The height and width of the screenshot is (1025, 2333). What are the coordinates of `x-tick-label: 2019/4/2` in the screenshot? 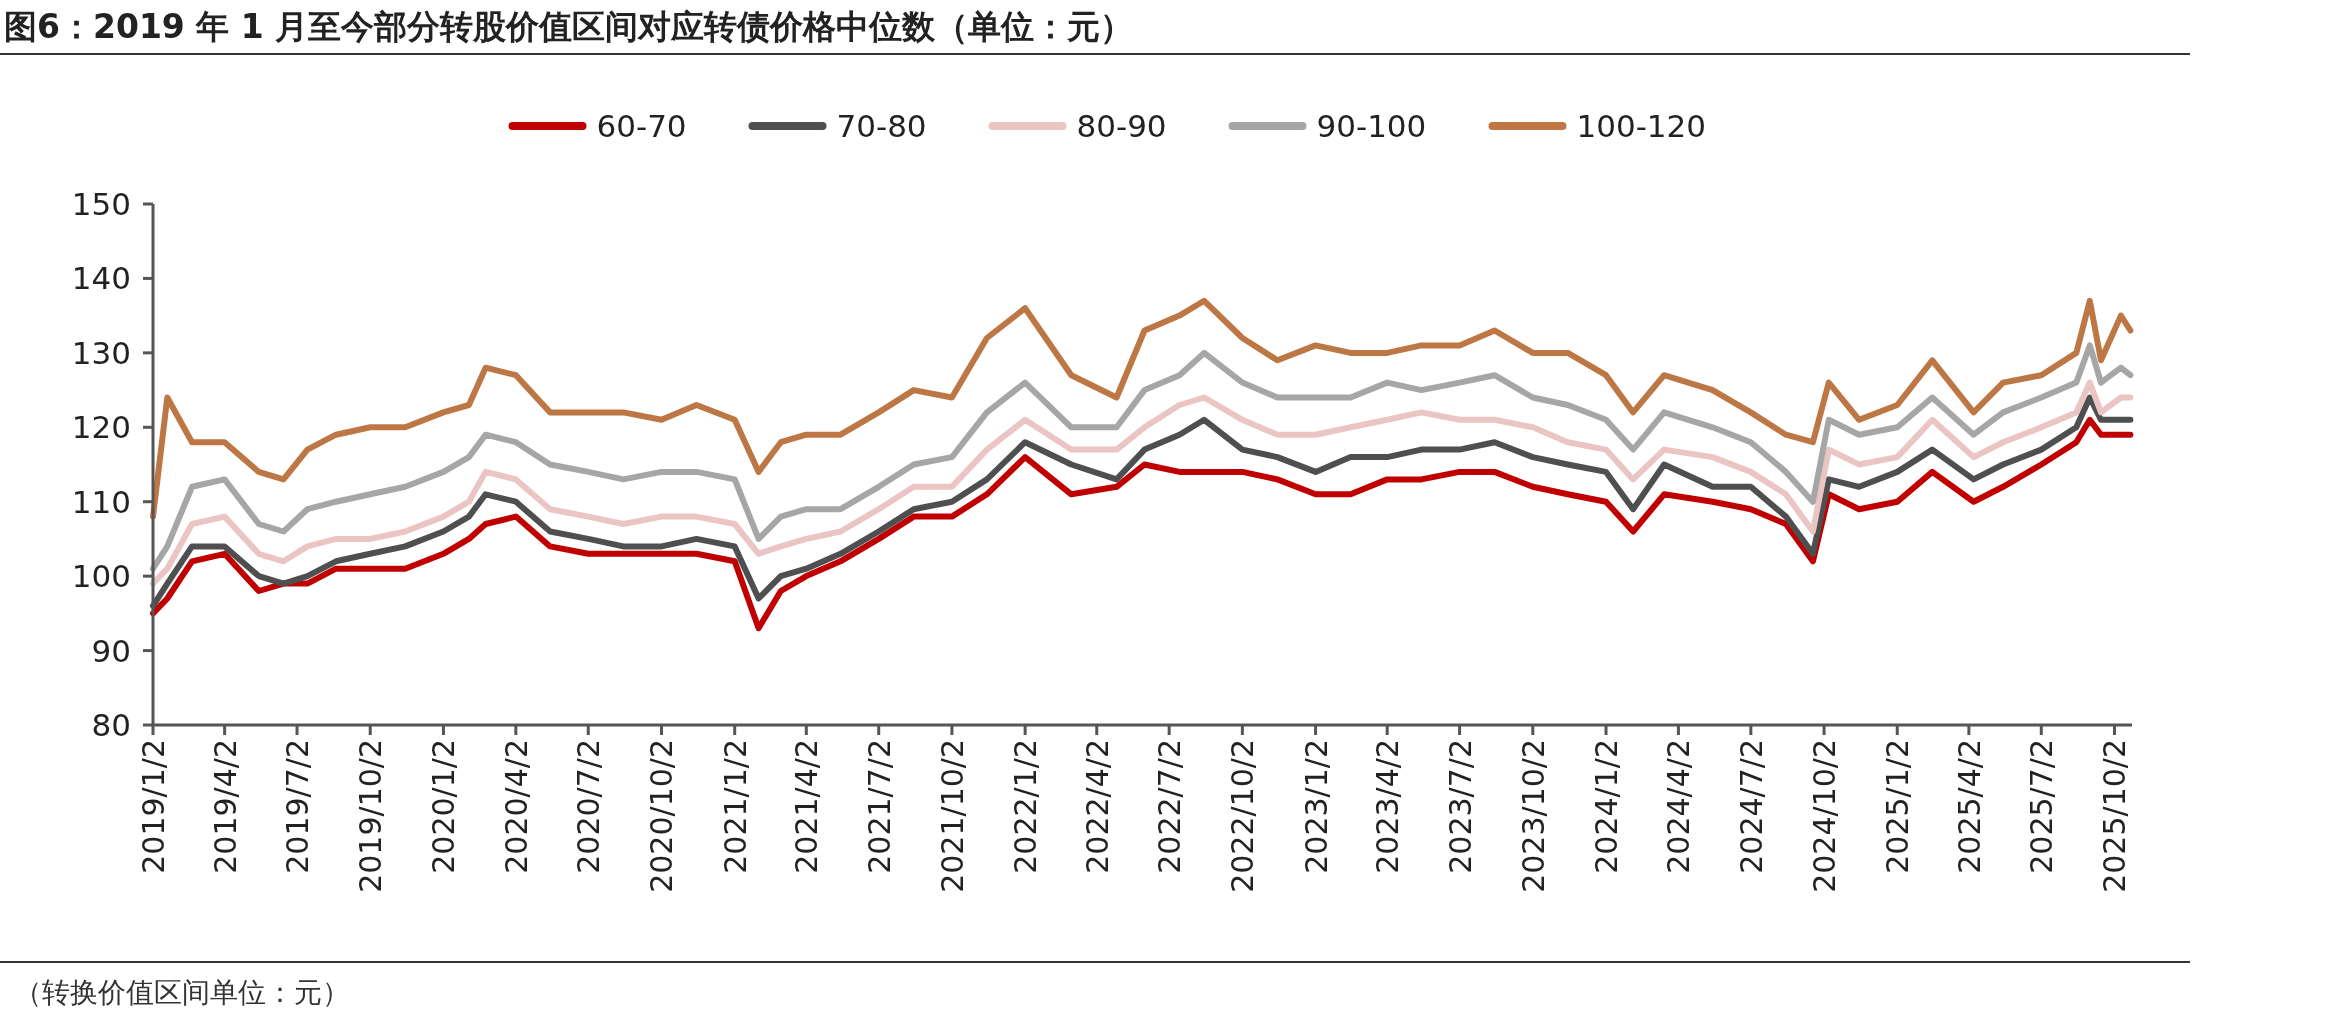 It's located at (225, 806).